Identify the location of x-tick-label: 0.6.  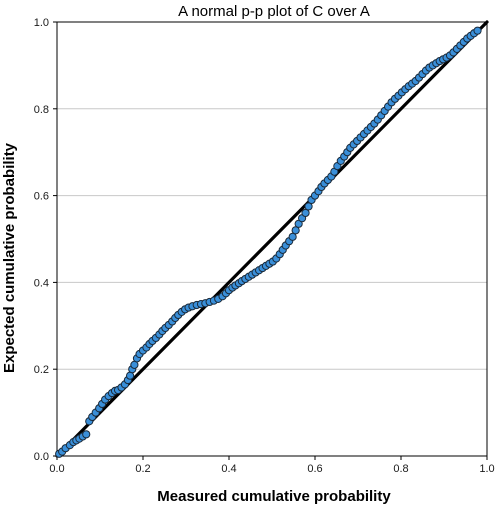
(314, 469).